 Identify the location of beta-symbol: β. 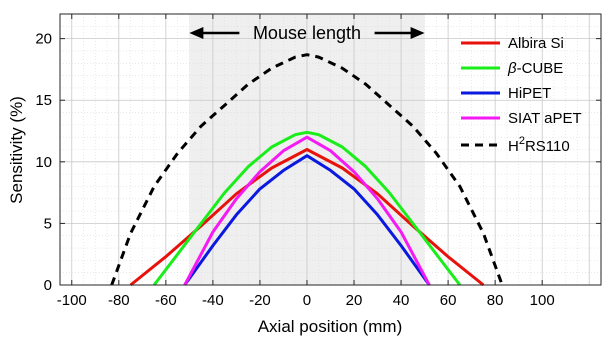
(512, 68).